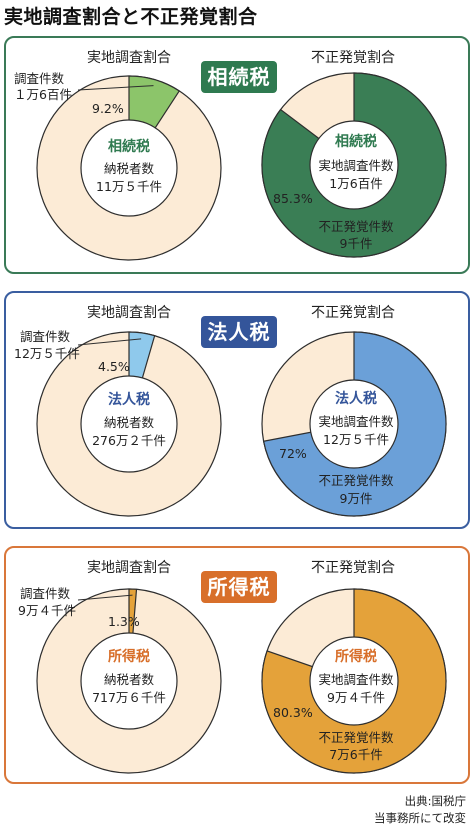  What do you see at coordinates (420, 810) in the screenshot?
I see `source-note: 出典:国税庁 当事務所にて改変` at bounding box center [420, 810].